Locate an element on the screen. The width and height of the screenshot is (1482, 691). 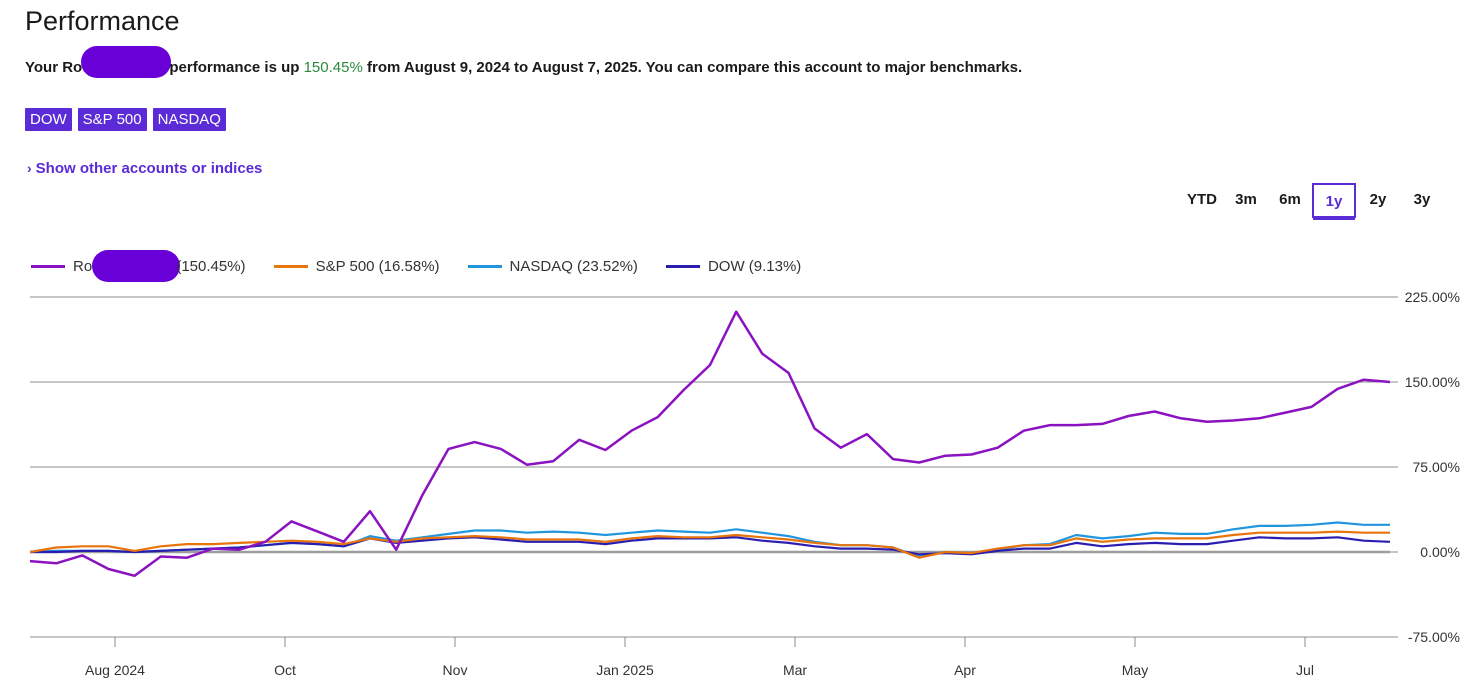
legend-swatch-dow is located at coordinates (682, 266).